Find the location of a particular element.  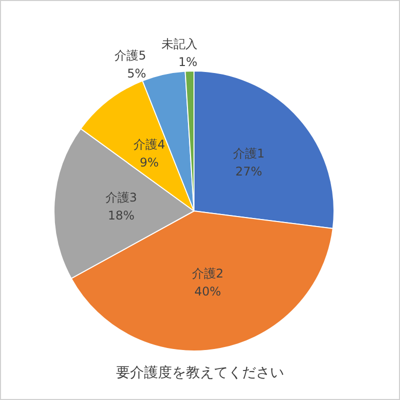

slice-label: 介護1 is located at coordinates (248, 153).